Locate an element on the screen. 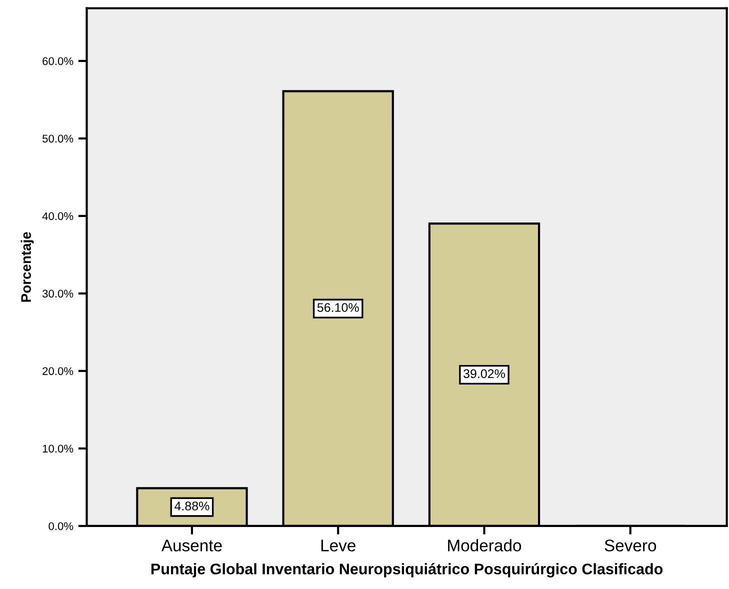  x-tick-label: Severo is located at coordinates (630, 546).